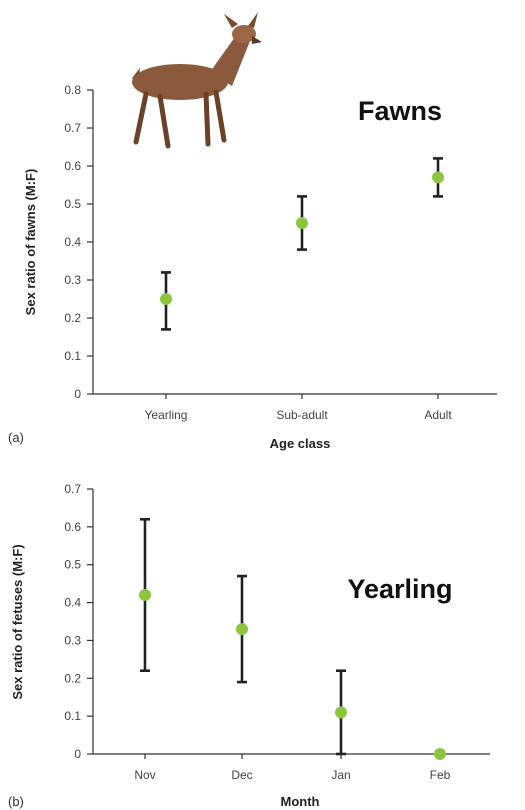  Describe the element at coordinates (253, 20) in the screenshot. I see `deer-ear-right` at that location.